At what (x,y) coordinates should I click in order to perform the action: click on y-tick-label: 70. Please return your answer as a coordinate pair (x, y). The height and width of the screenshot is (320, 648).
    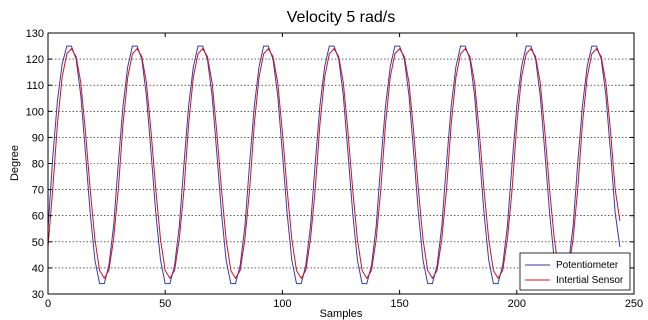
    Looking at the image, I should click on (38, 191).